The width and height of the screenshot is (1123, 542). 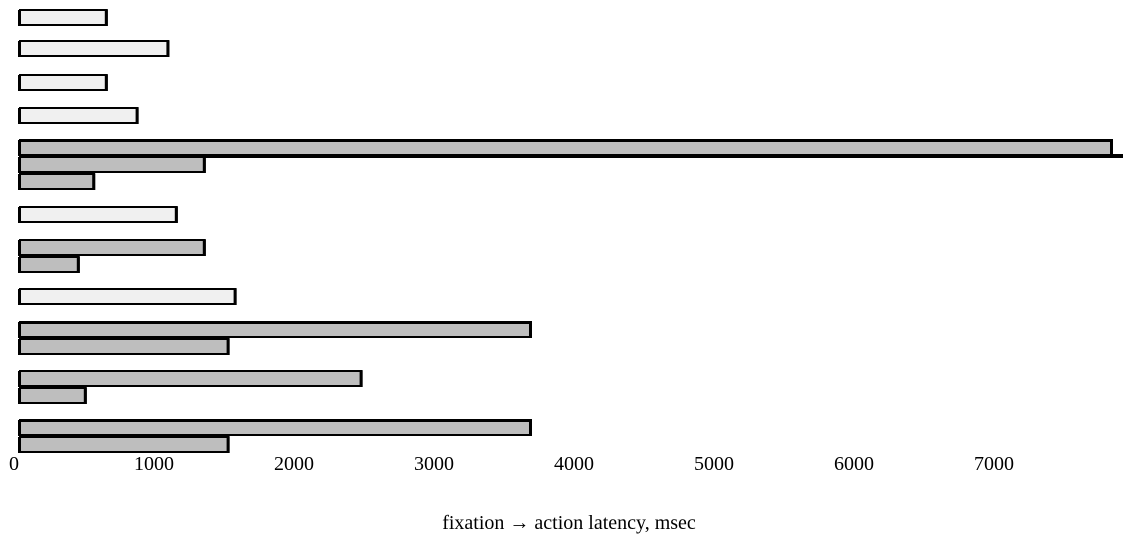 I want to click on bar-1-right-edge, so click(x=106, y=18).